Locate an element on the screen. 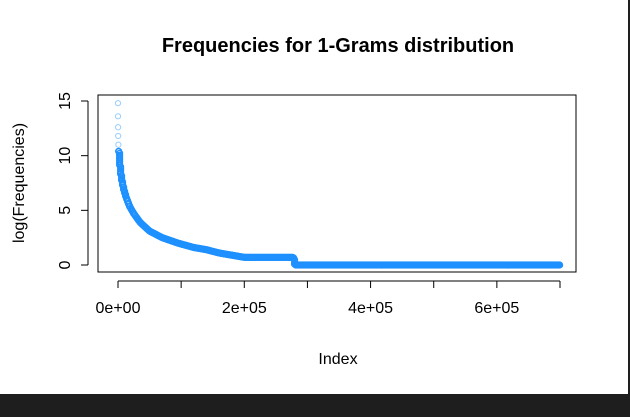  x-axis: 0e+00 2e+05 4e+05 6e+05 is located at coordinates (328, 298).